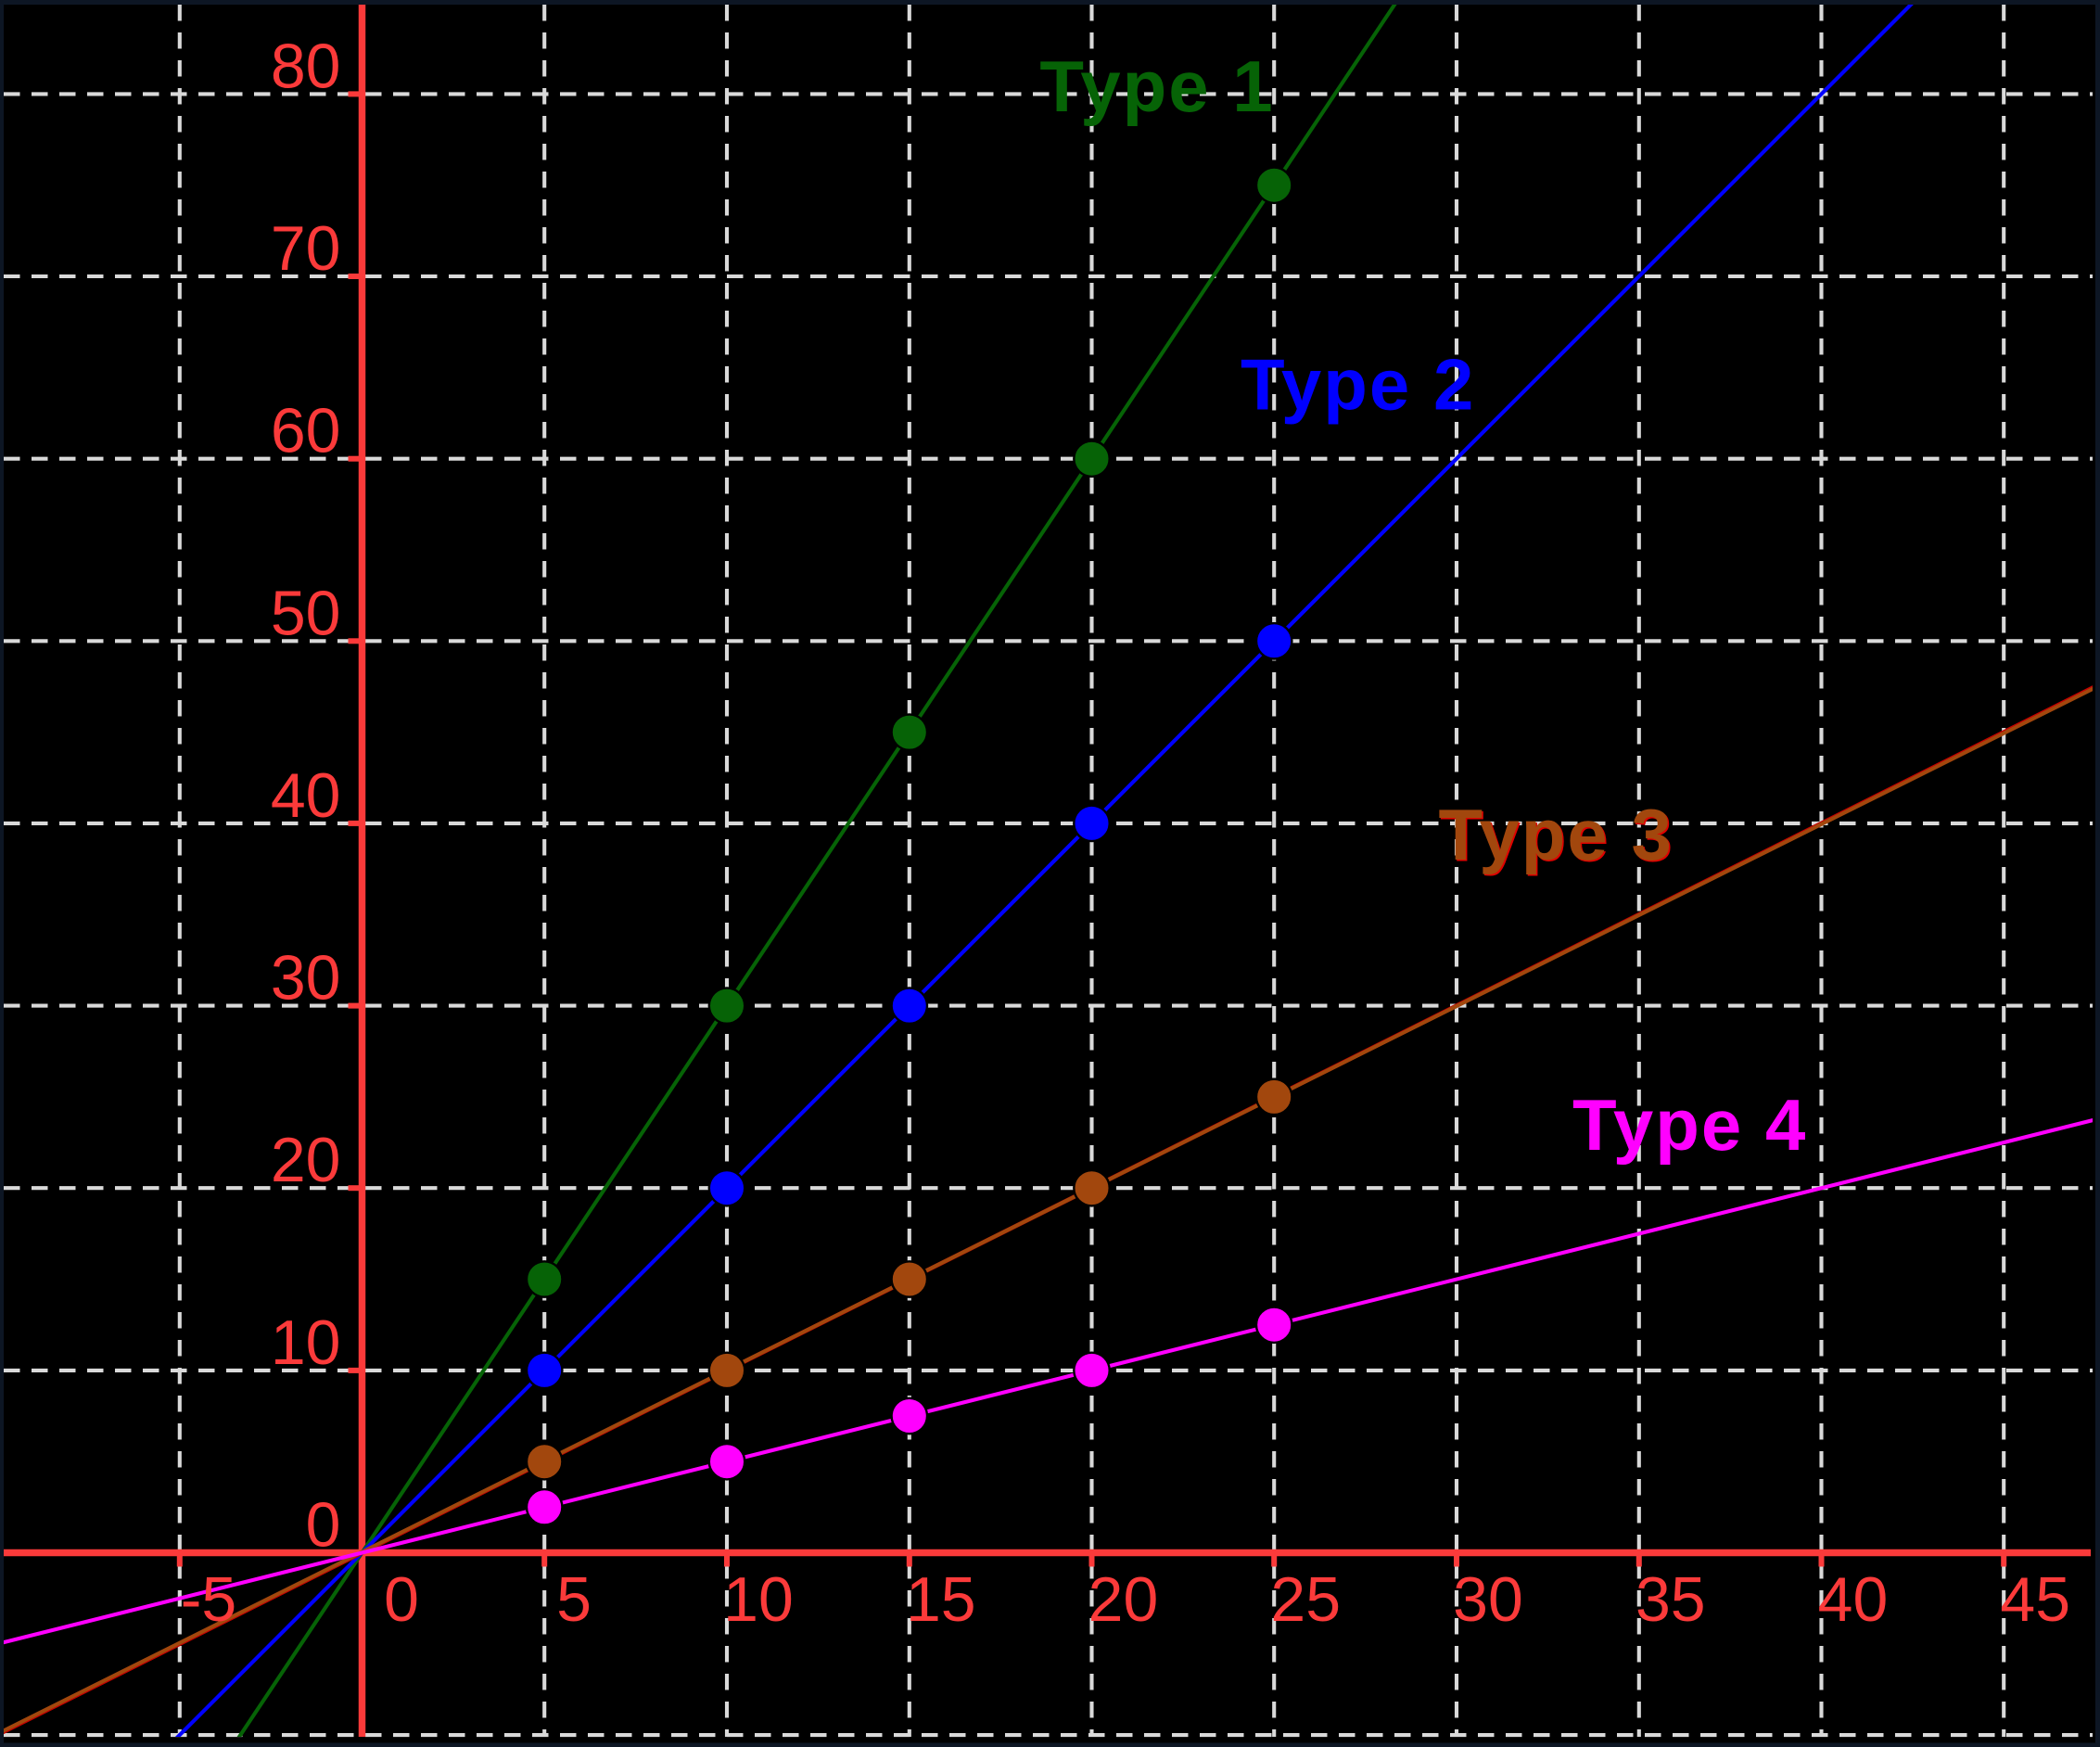 The height and width of the screenshot is (1747, 2100). I want to click on svg-text: 35, so click(1670, 1600).